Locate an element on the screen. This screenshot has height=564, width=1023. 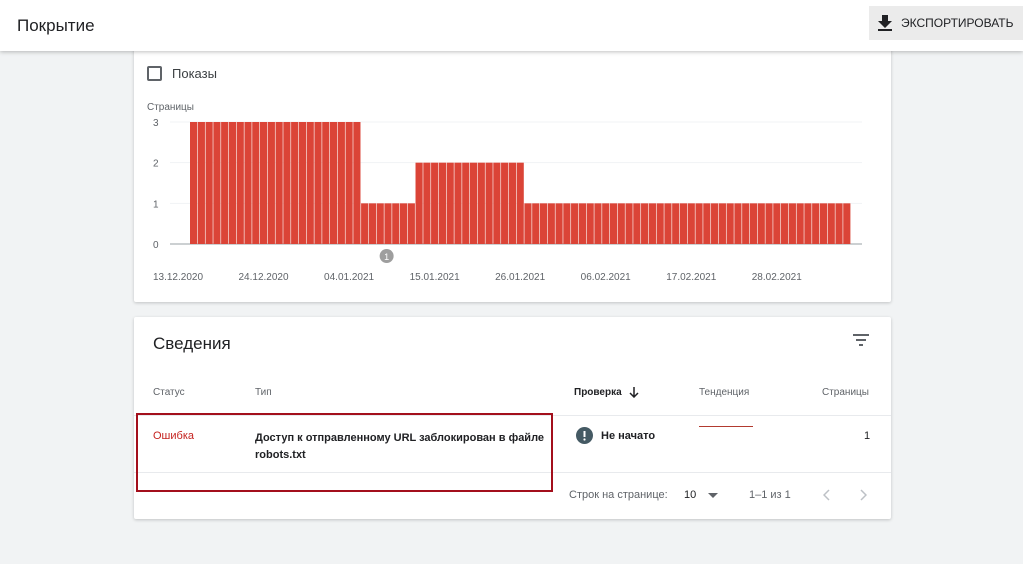
column-pages: Страницы is located at coordinates (845, 392).